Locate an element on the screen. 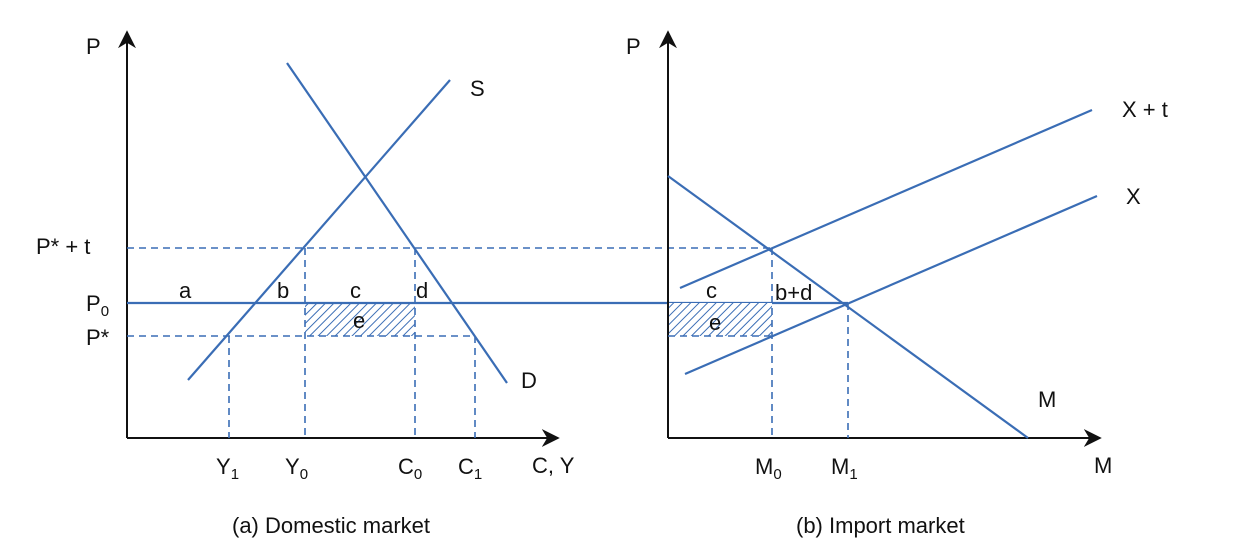 The height and width of the screenshot is (553, 1241). import-demand-curve is located at coordinates (848, 307).